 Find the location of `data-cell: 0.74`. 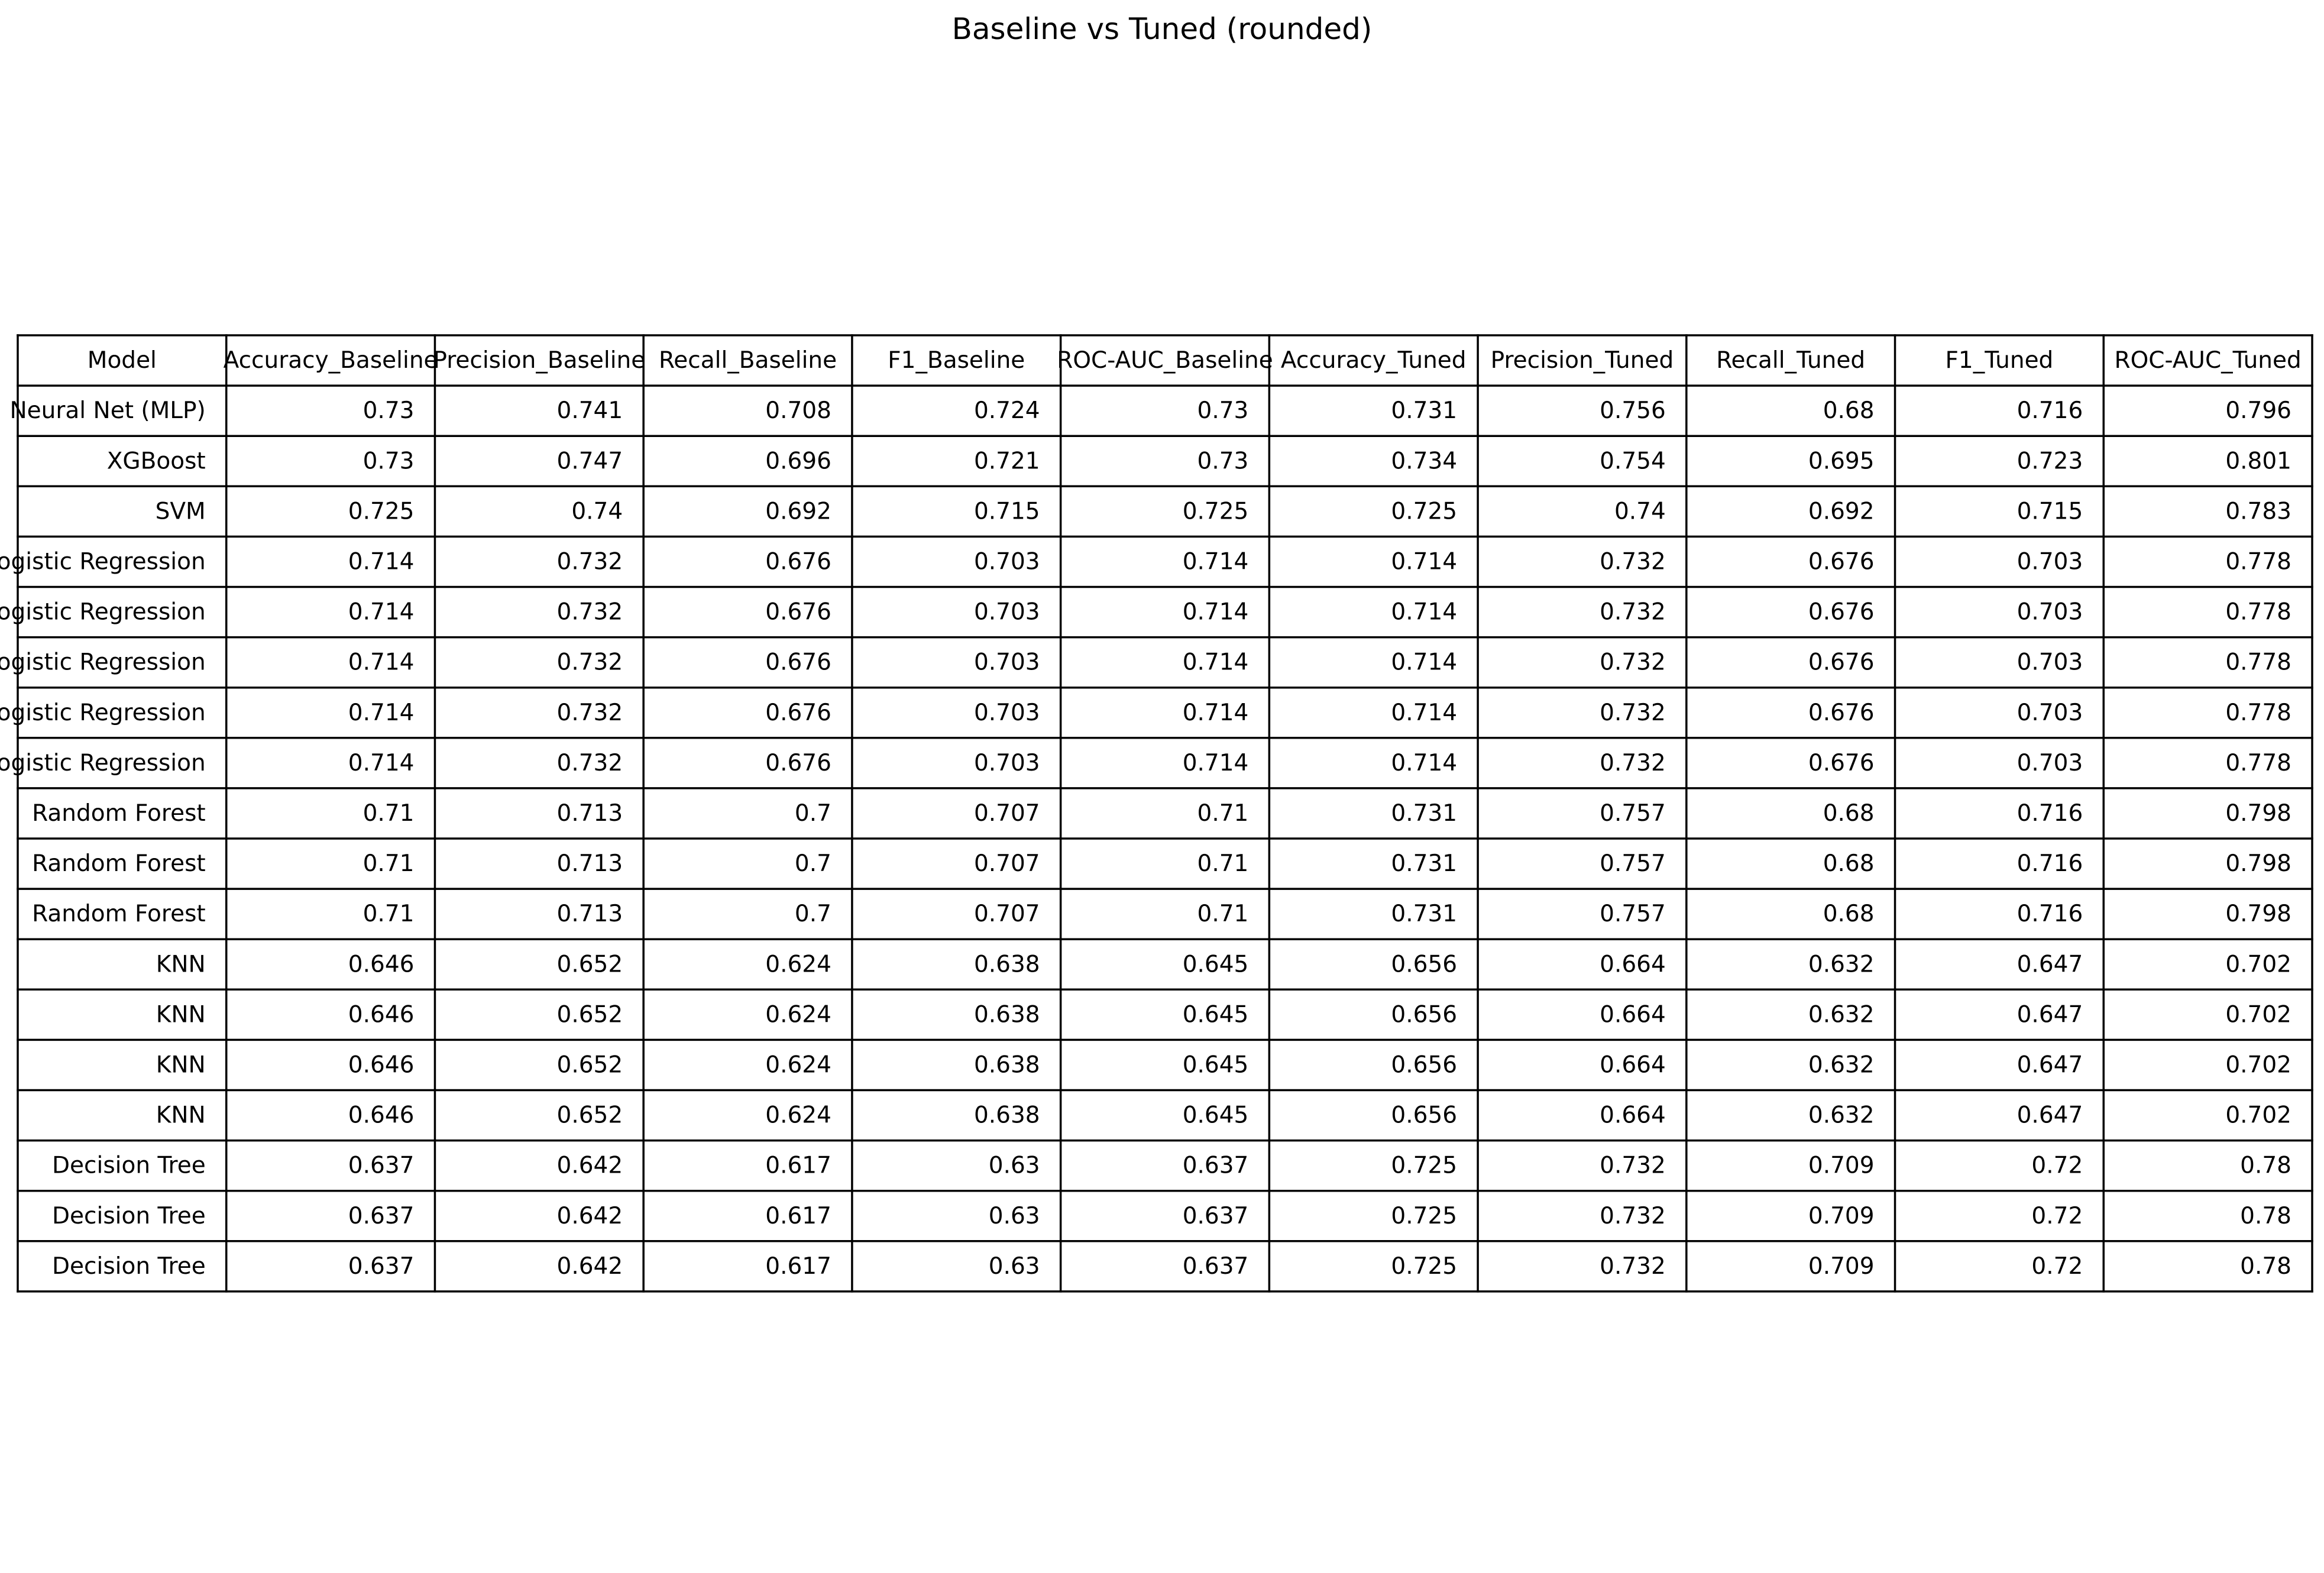

data-cell: 0.74 is located at coordinates (1640, 511).